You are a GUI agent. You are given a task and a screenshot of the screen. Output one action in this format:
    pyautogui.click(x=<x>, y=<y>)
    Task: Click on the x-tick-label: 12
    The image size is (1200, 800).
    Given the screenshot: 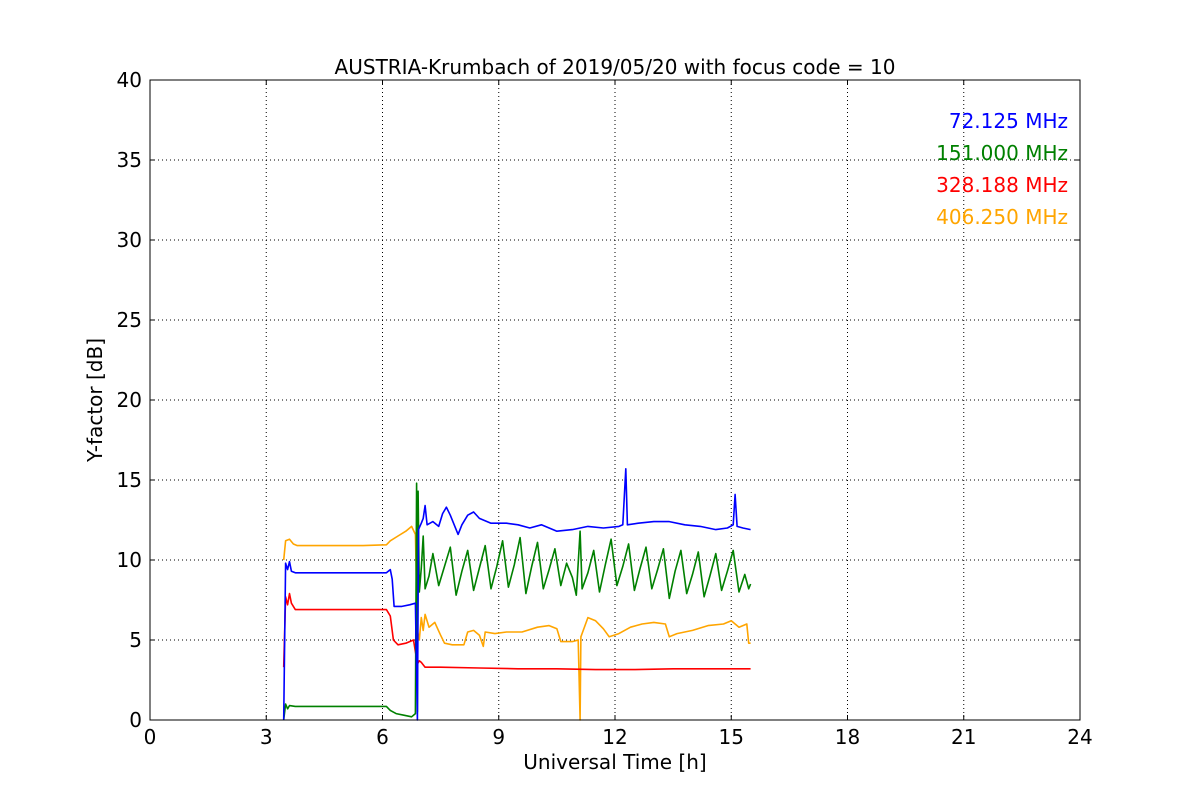 What is the action you would take?
    pyautogui.click(x=614, y=737)
    